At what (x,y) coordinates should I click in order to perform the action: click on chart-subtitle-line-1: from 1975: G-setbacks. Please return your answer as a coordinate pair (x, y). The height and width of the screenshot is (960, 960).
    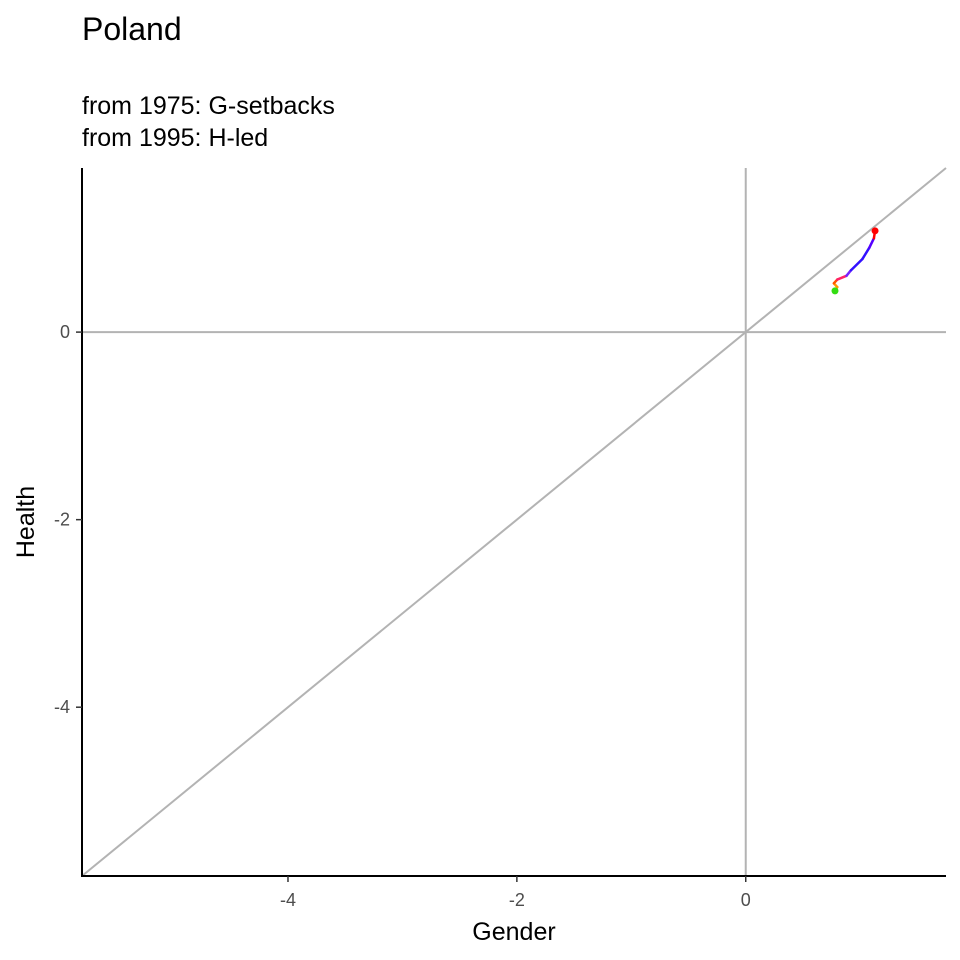
    Looking at the image, I should click on (208, 106).